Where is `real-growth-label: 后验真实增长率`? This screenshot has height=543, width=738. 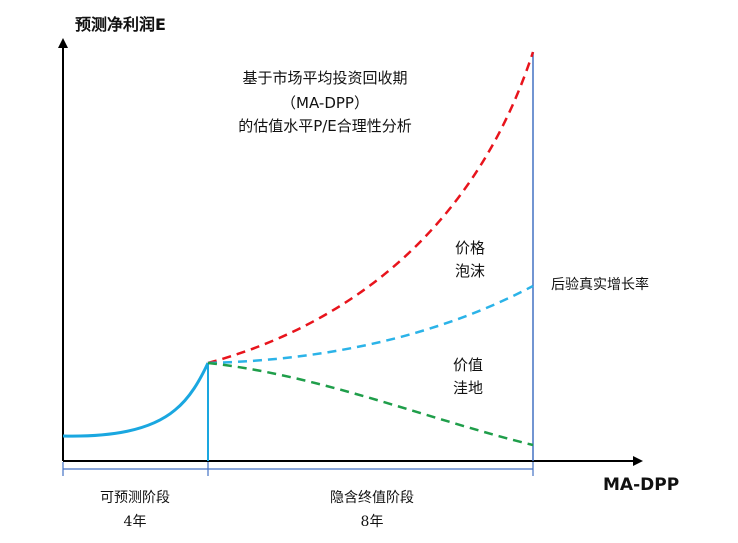
real-growth-label: 后验真实增长率 is located at coordinates (600, 284).